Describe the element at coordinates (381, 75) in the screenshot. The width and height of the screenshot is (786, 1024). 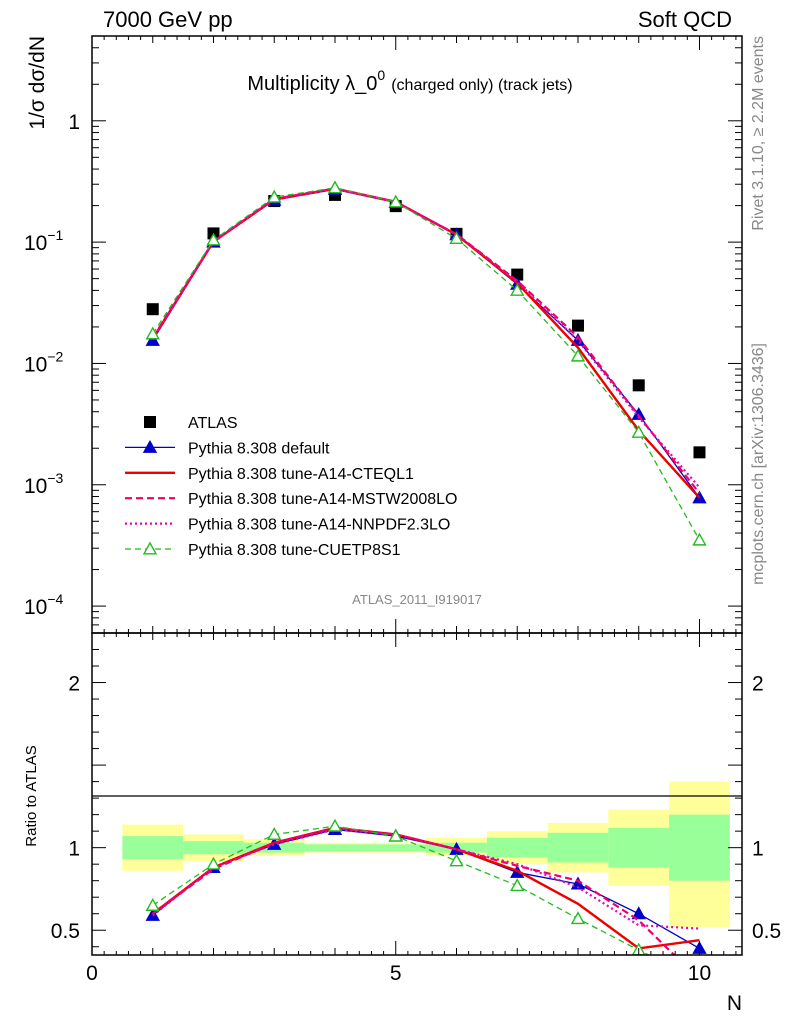
I see `plot-title-sup: 0` at that location.